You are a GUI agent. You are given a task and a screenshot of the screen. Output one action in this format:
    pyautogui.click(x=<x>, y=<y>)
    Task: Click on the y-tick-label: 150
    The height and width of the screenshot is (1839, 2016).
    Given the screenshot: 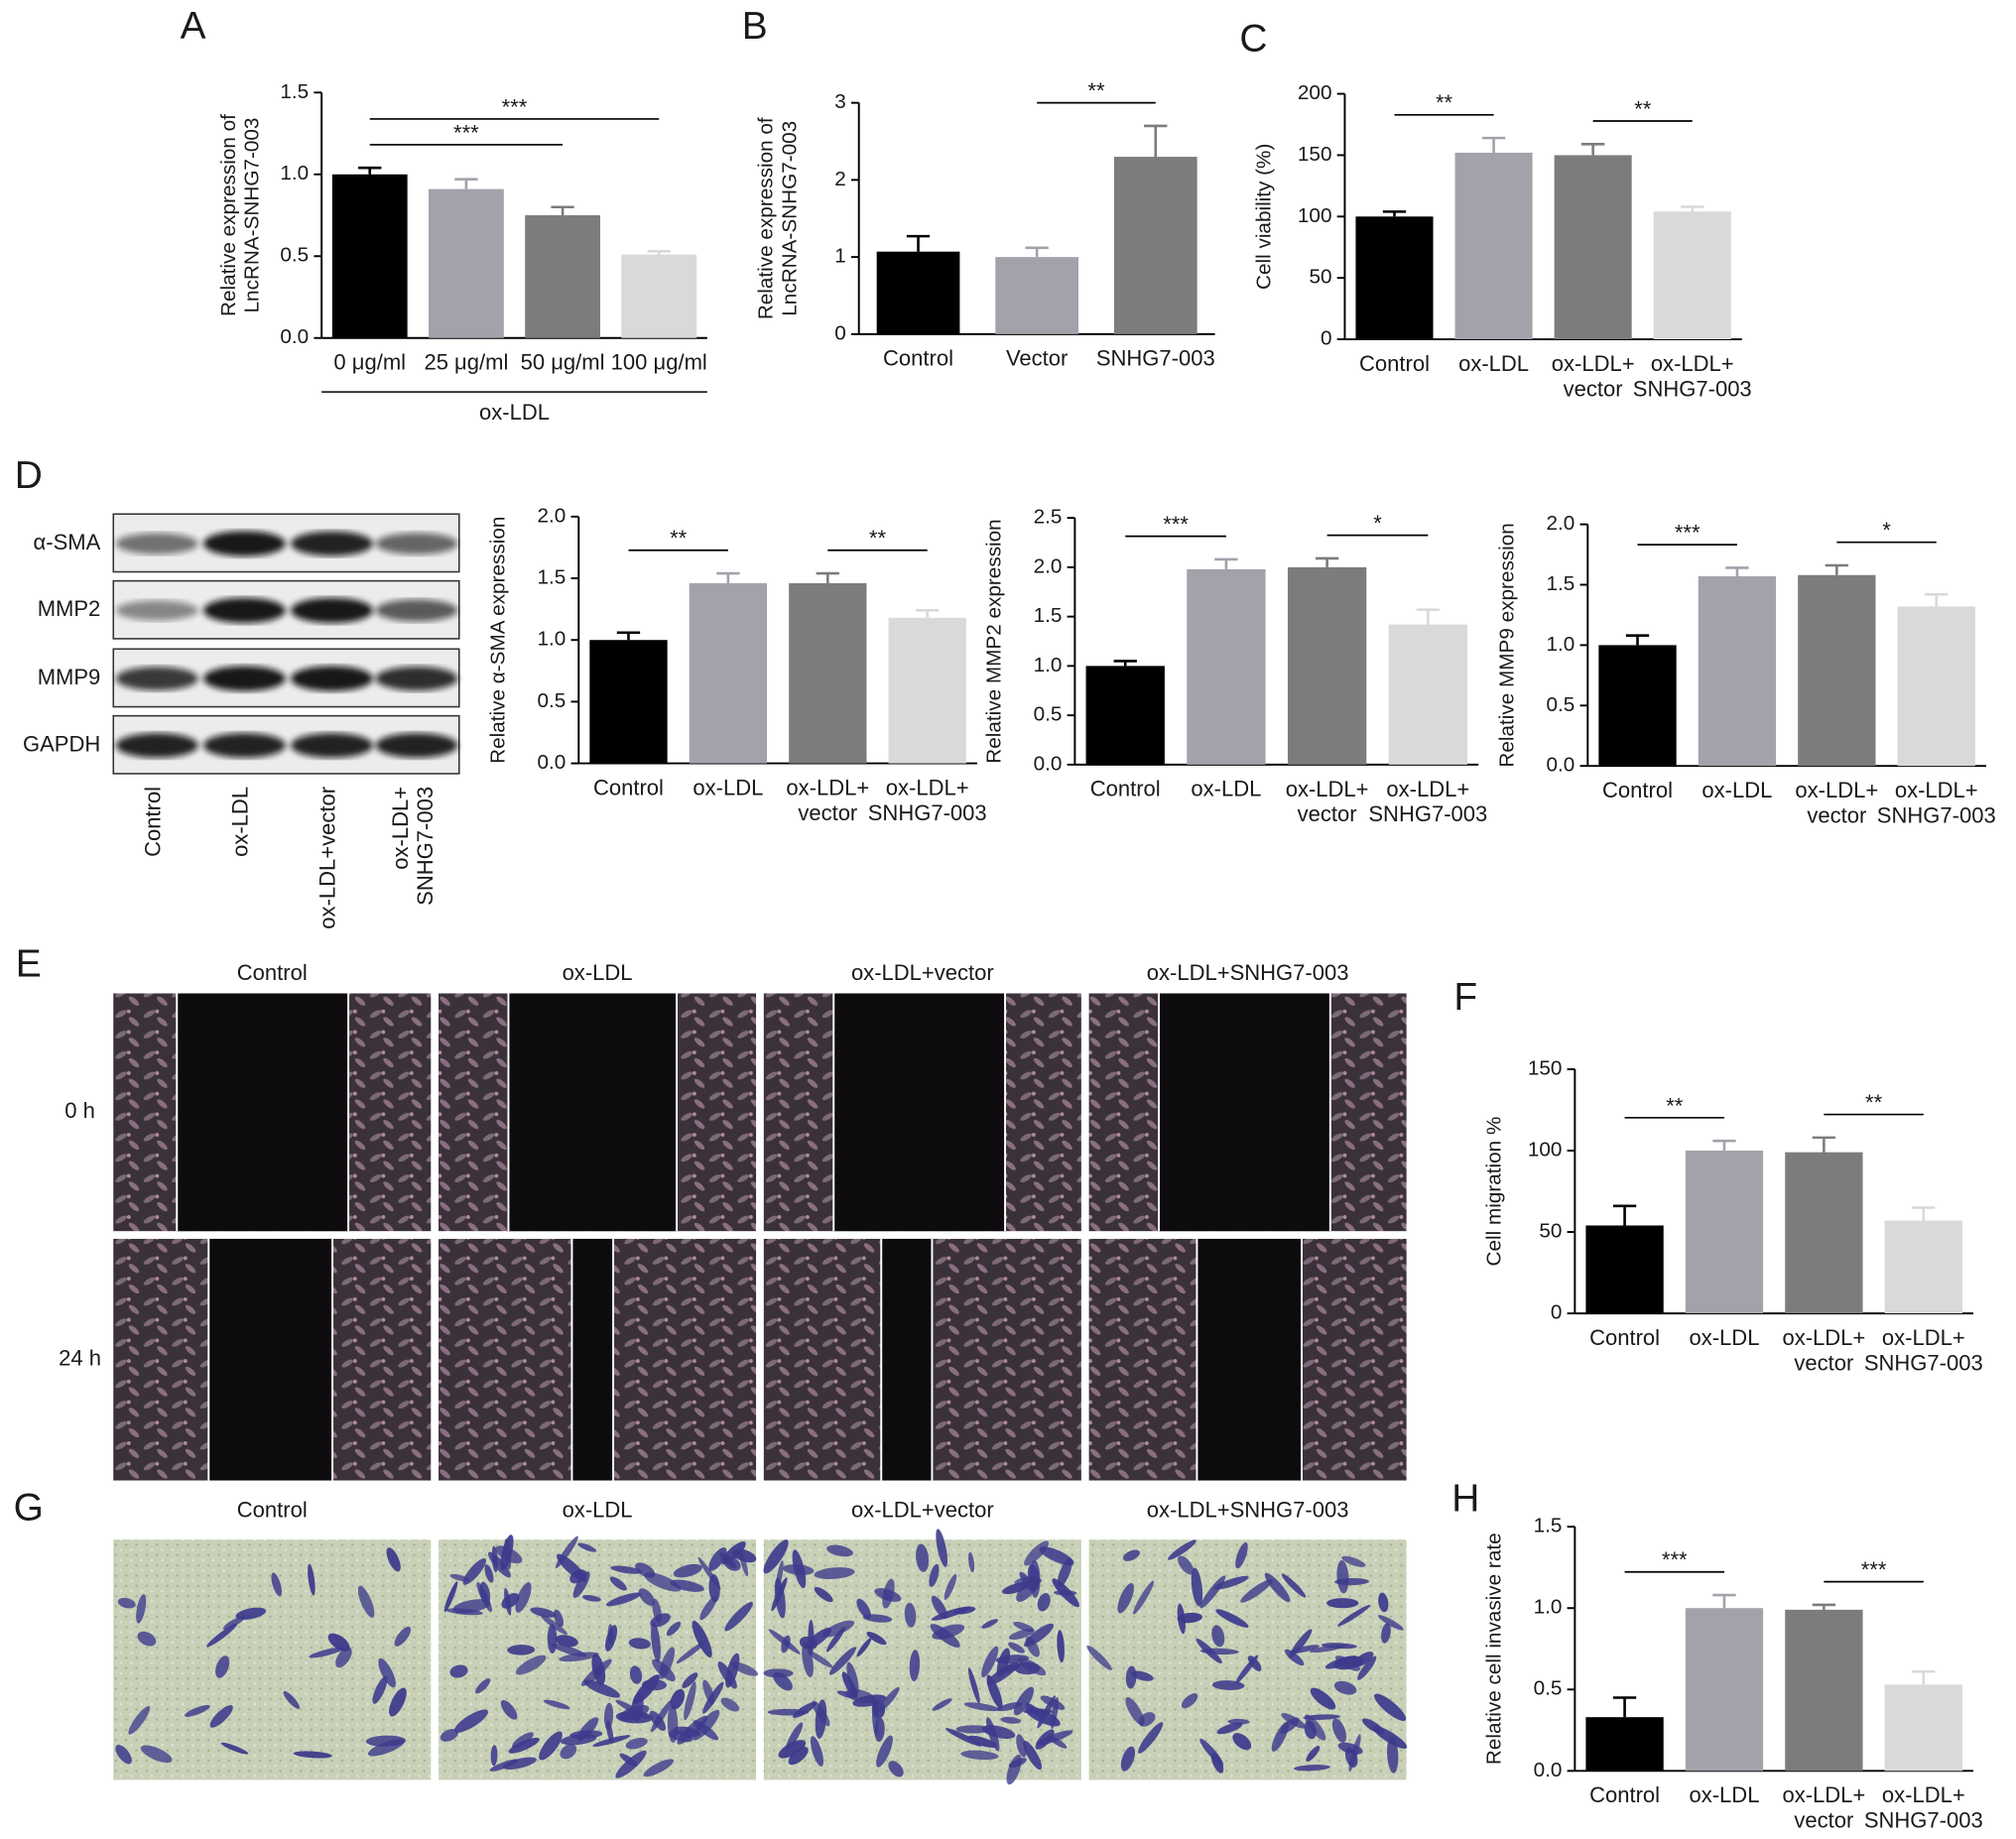 What is the action you would take?
    pyautogui.click(x=1545, y=1067)
    